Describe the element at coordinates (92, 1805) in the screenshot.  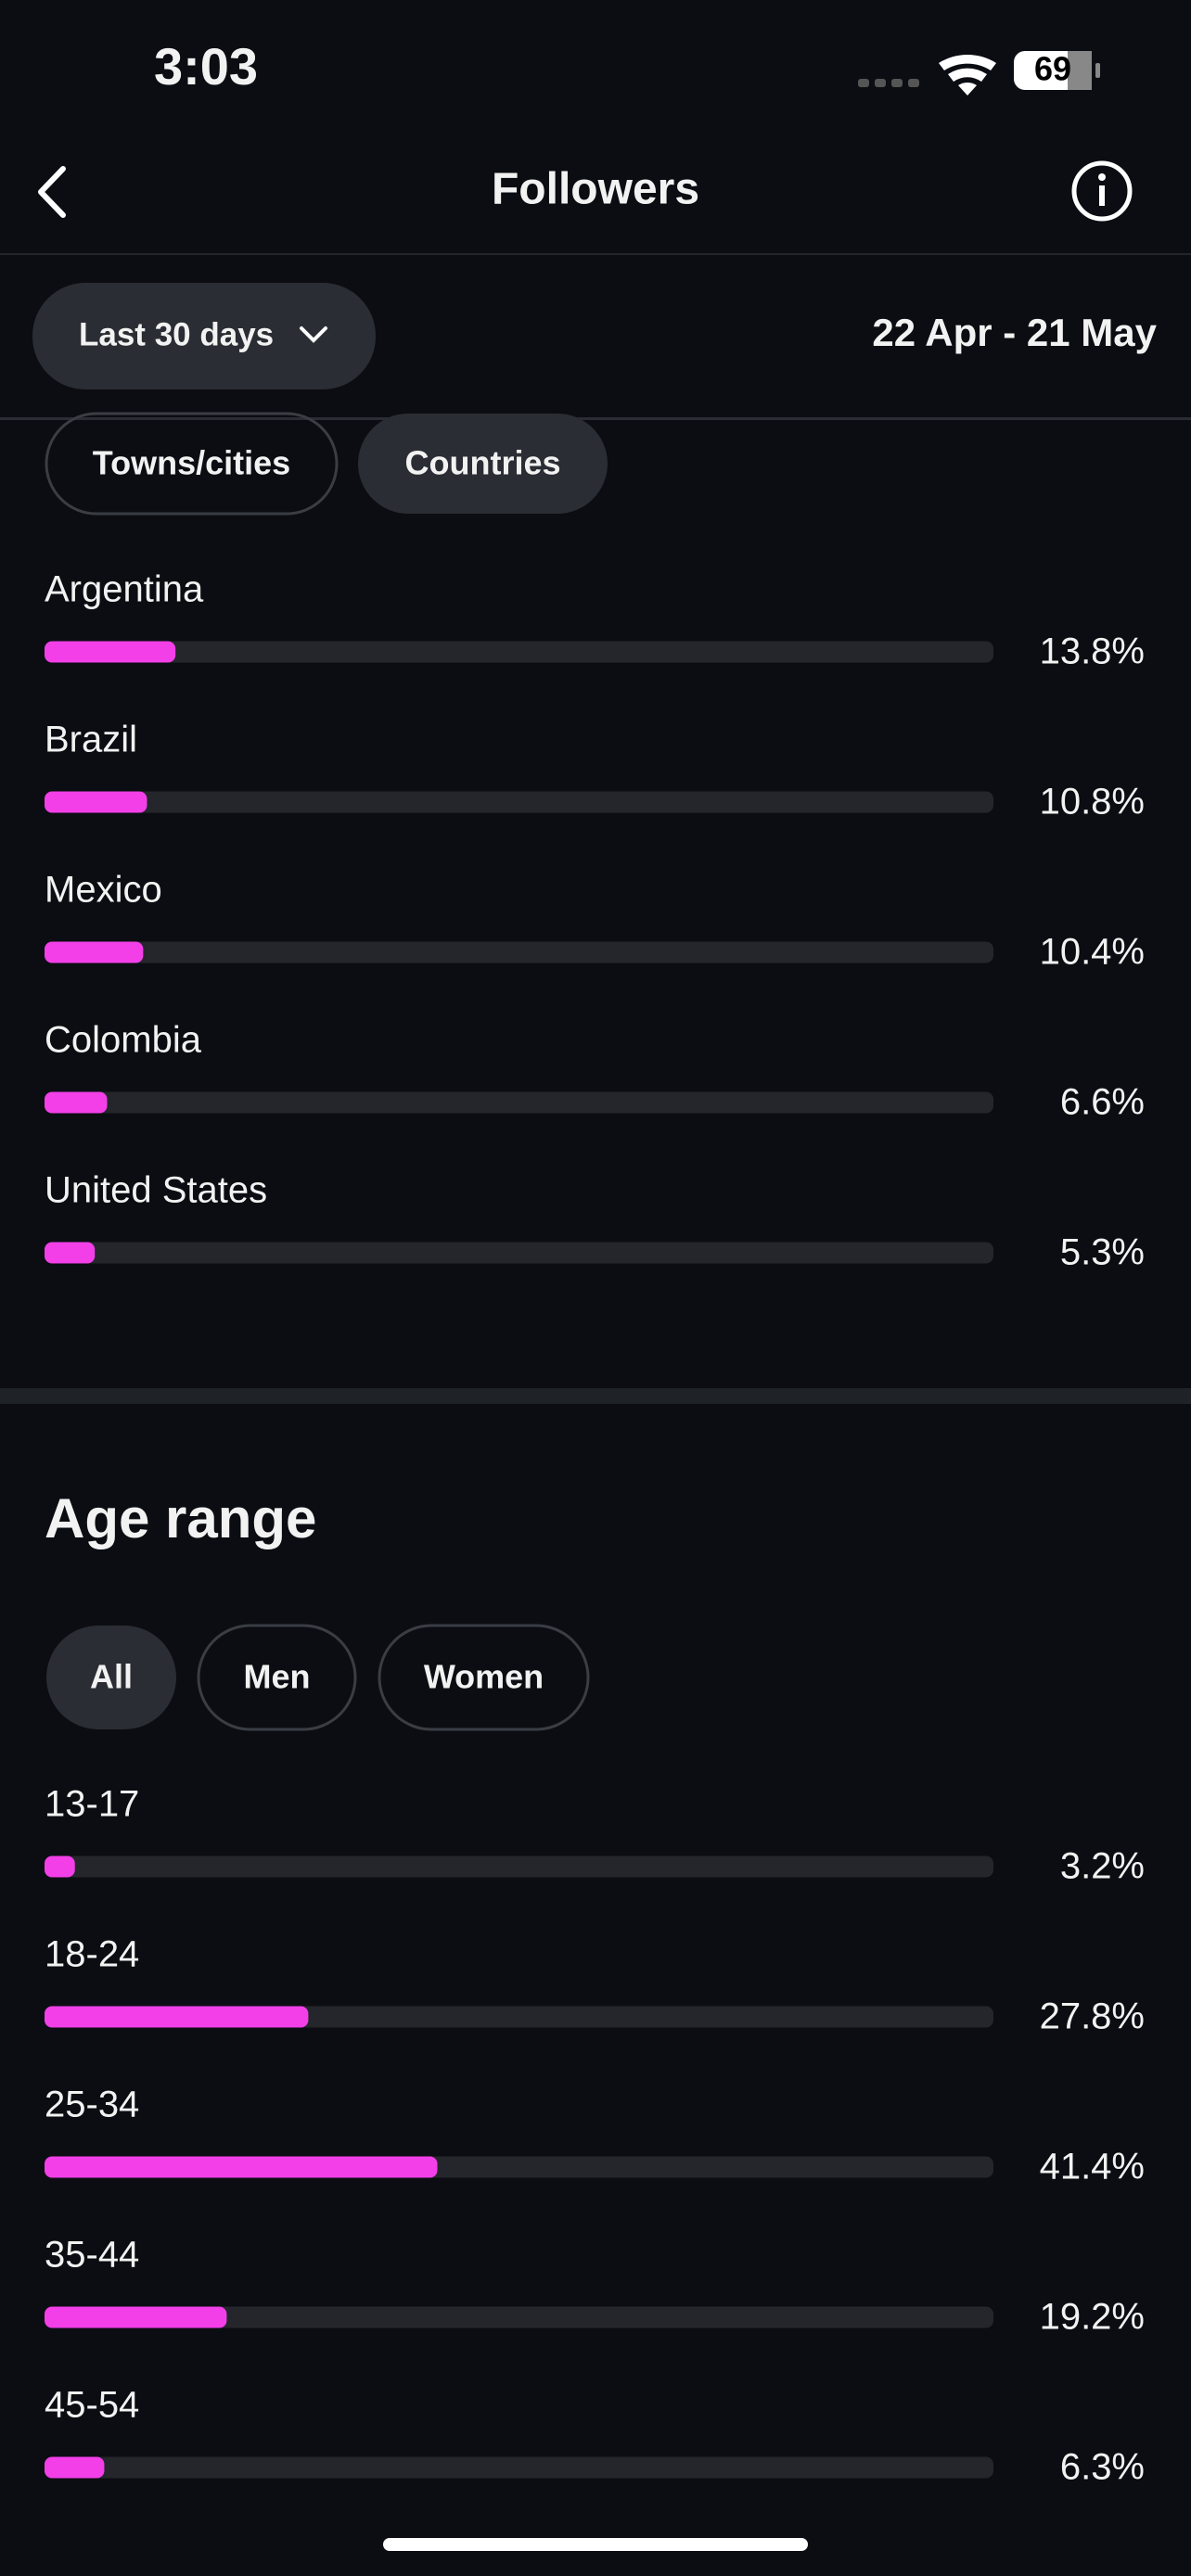
I see `row-name: 13-17` at that location.